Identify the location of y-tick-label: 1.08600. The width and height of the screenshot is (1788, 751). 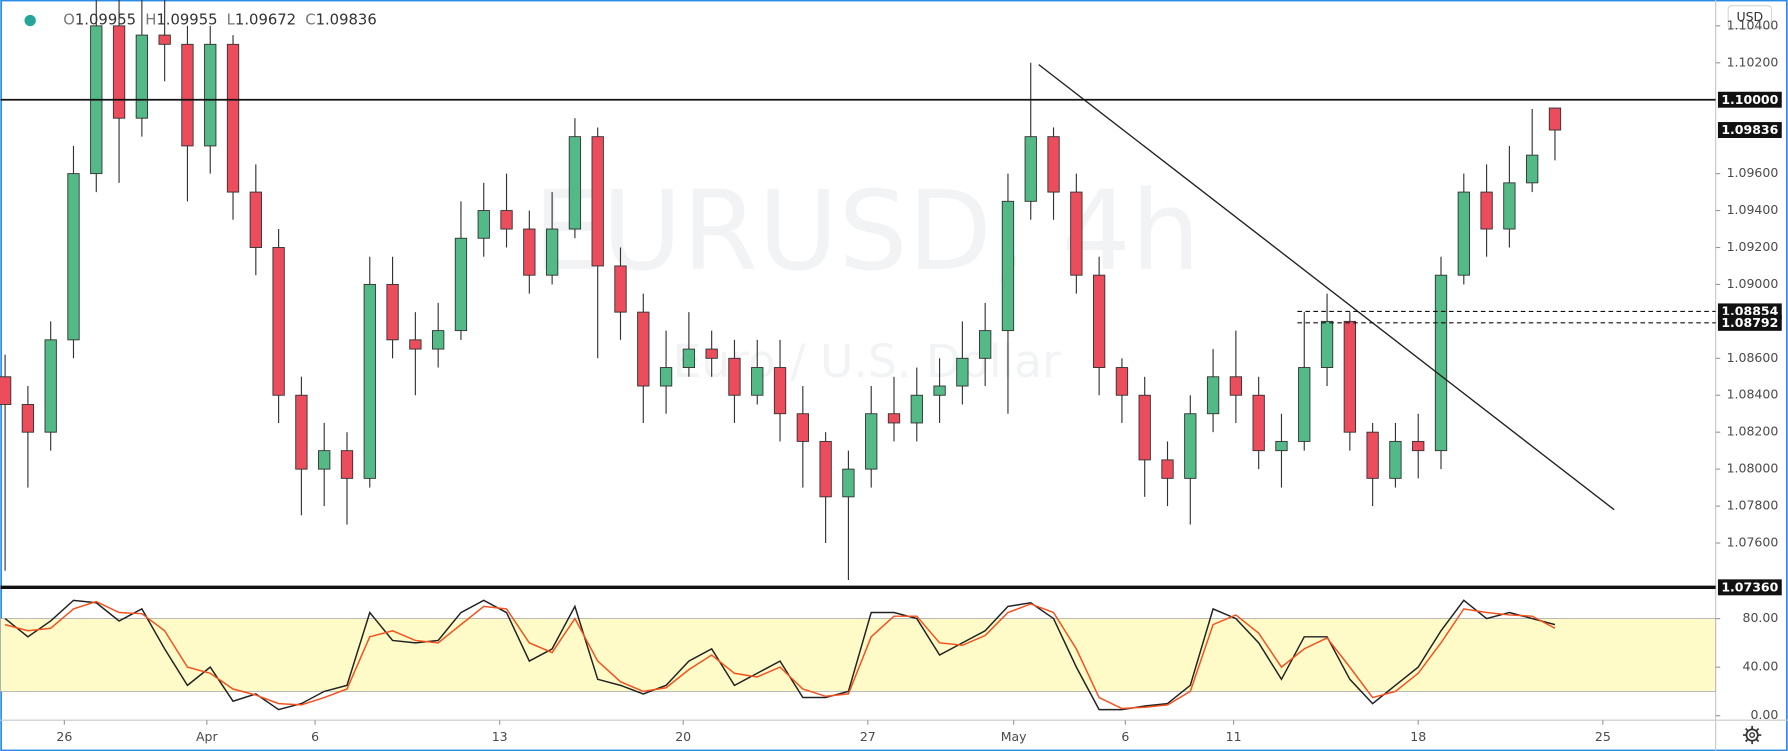
(1753, 357).